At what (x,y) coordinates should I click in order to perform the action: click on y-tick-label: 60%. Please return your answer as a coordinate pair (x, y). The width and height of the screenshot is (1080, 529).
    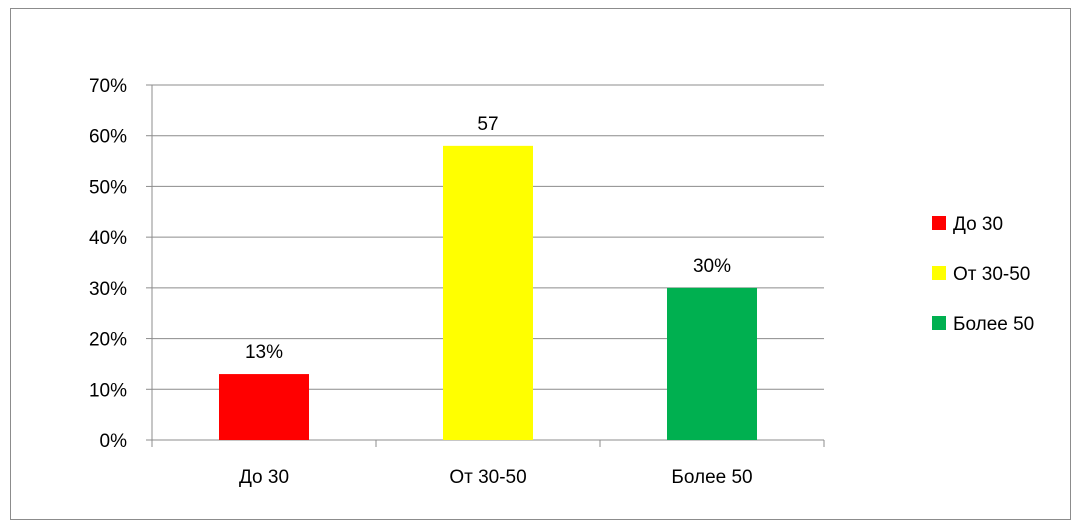
    Looking at the image, I should click on (108, 137).